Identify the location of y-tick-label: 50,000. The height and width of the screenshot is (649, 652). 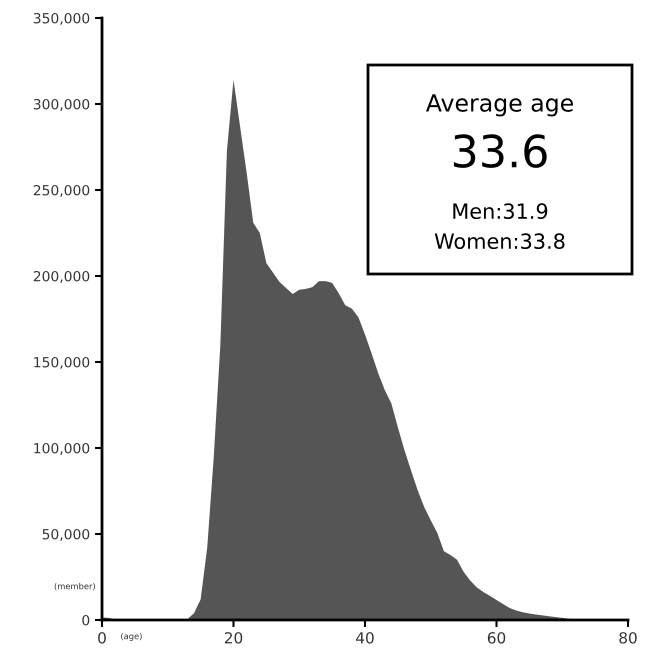
(66, 534).